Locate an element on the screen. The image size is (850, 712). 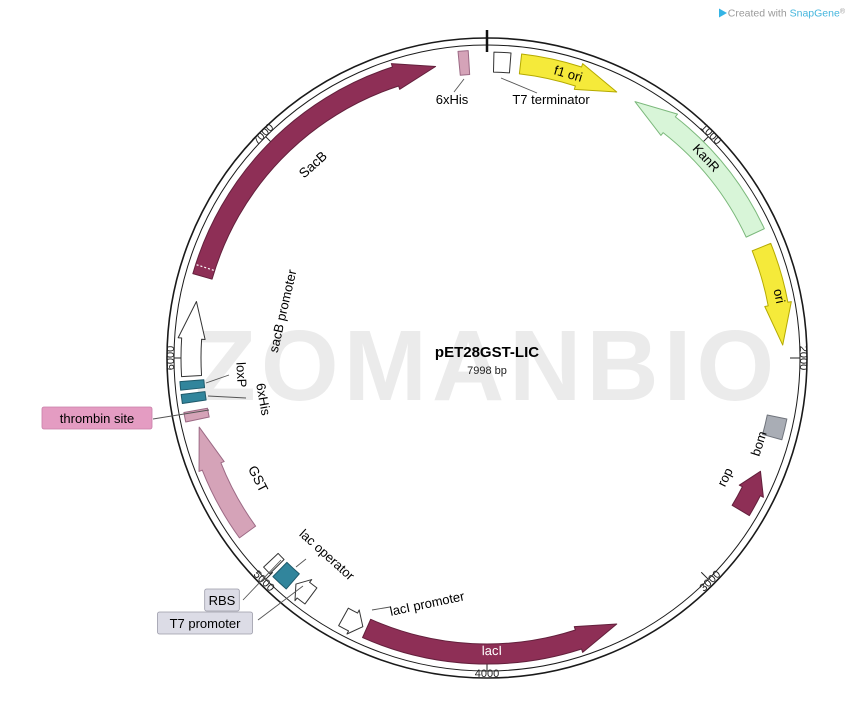
feature-his6-cds is located at coordinates (193, 398).